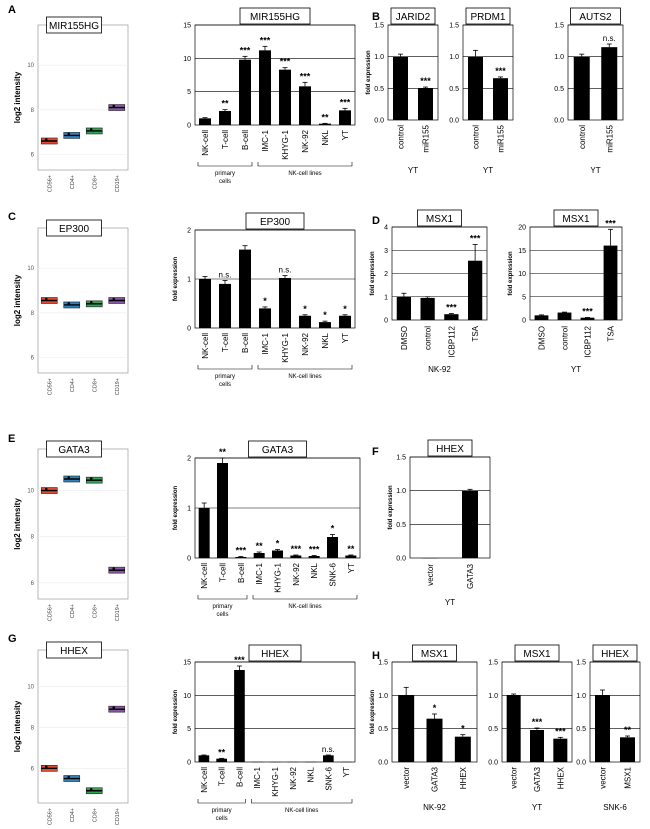  I want to click on D2-xtick-1: control, so click(565, 338).